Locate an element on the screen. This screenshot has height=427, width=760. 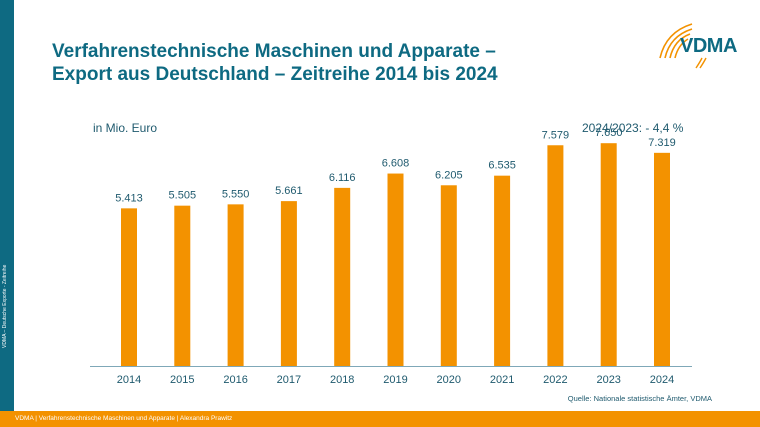
logo-text: VDMA is located at coordinates (708, 46).